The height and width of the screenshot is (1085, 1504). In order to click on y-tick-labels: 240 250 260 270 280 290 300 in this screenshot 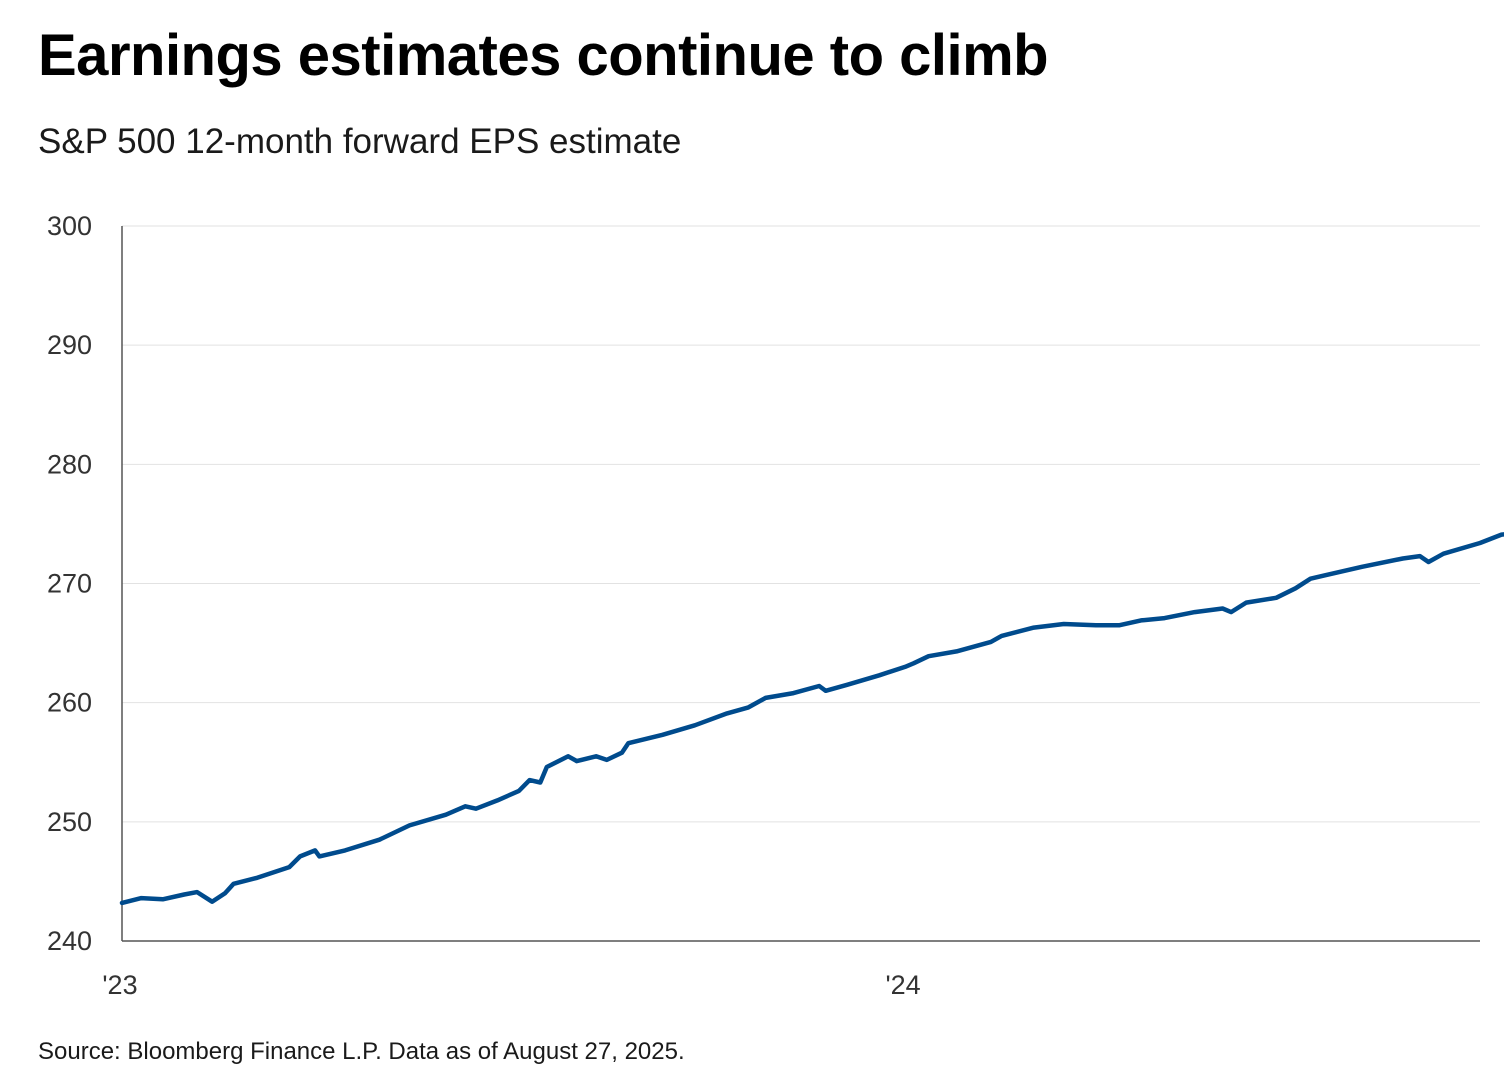, I will do `click(69, 583)`.